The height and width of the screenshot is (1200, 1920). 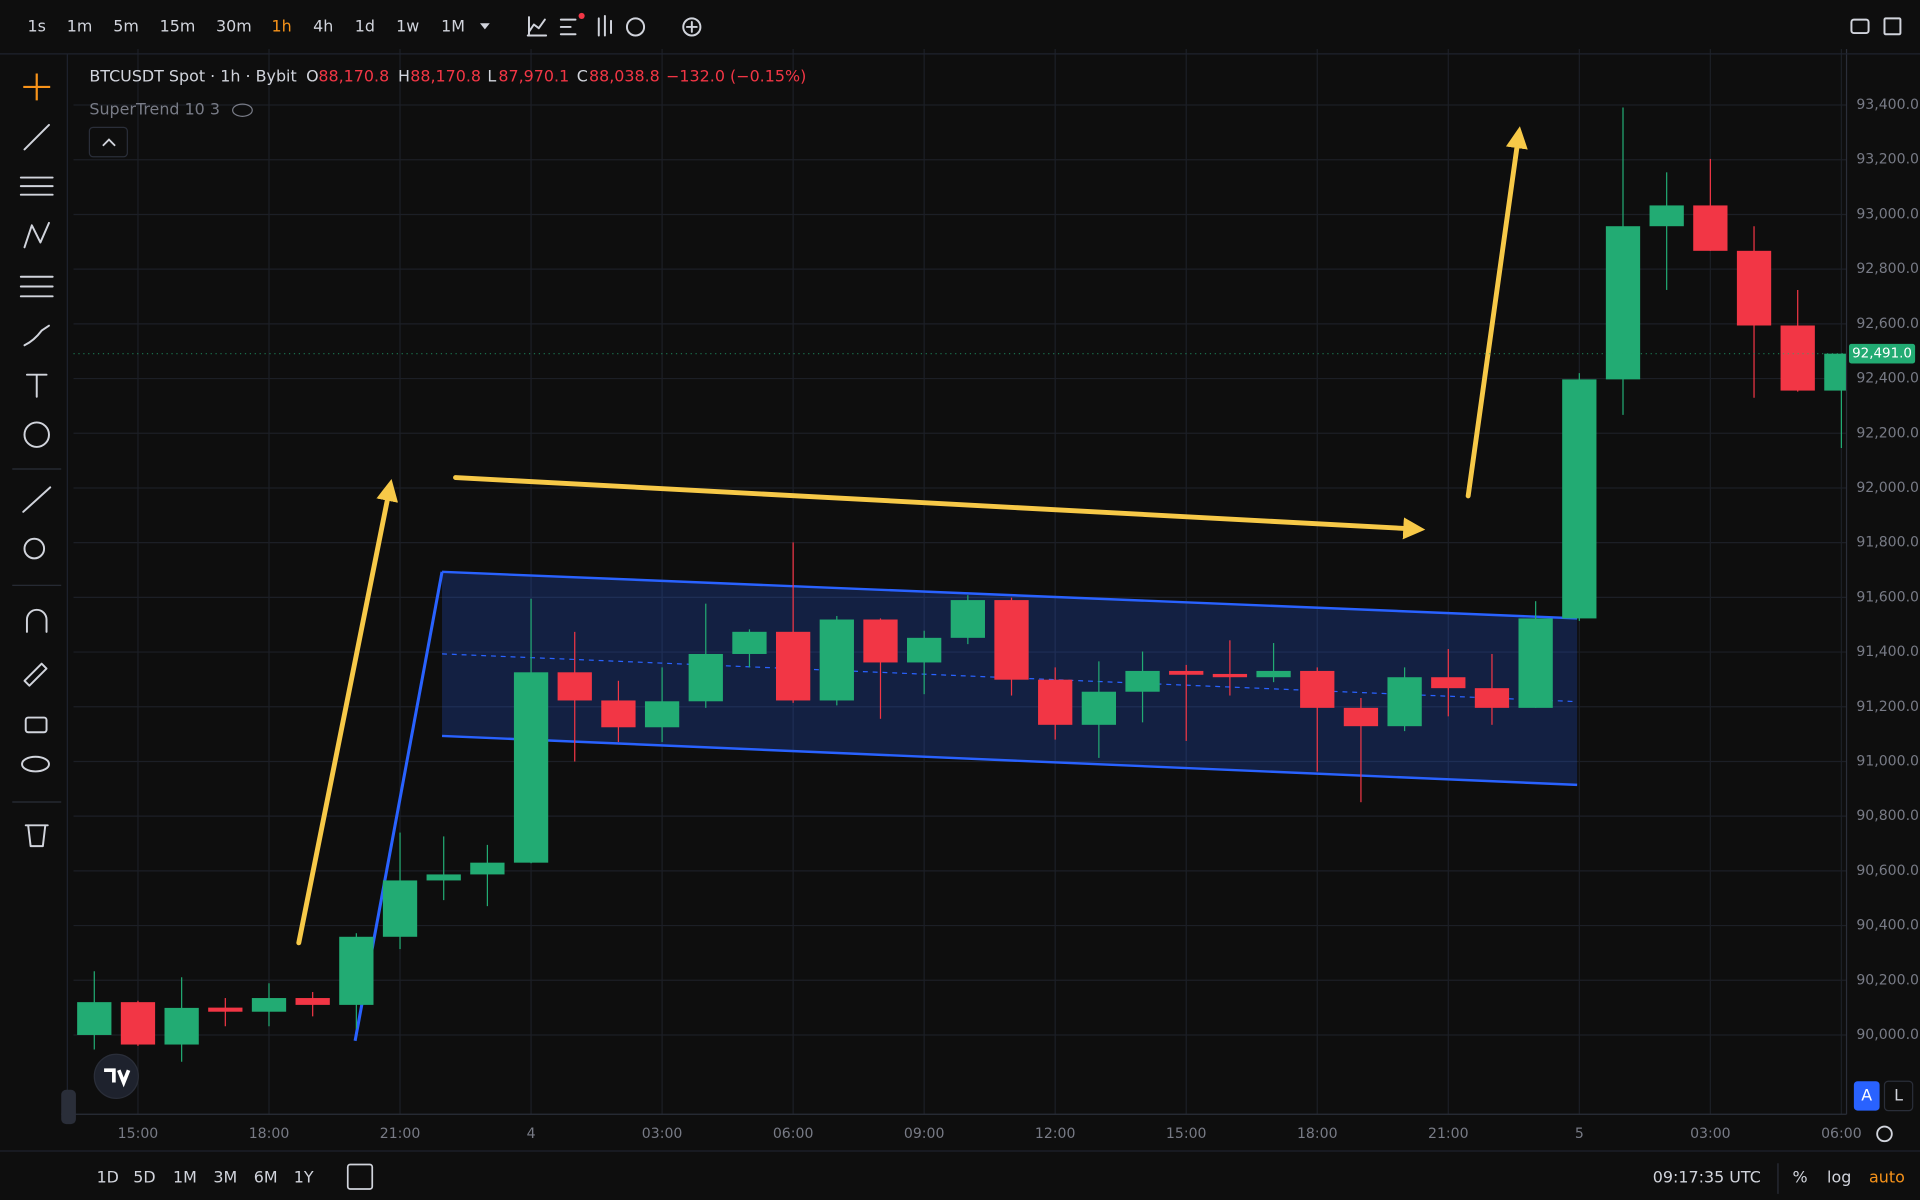 What do you see at coordinates (185, 1176) in the screenshot?
I see `range: 1M` at bounding box center [185, 1176].